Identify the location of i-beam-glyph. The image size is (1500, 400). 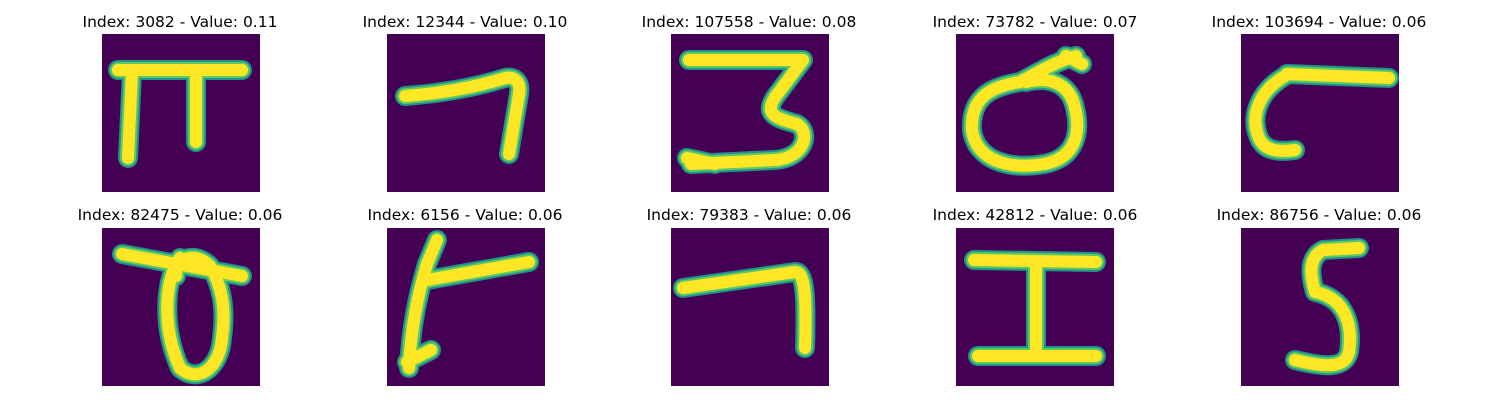
(1035, 307).